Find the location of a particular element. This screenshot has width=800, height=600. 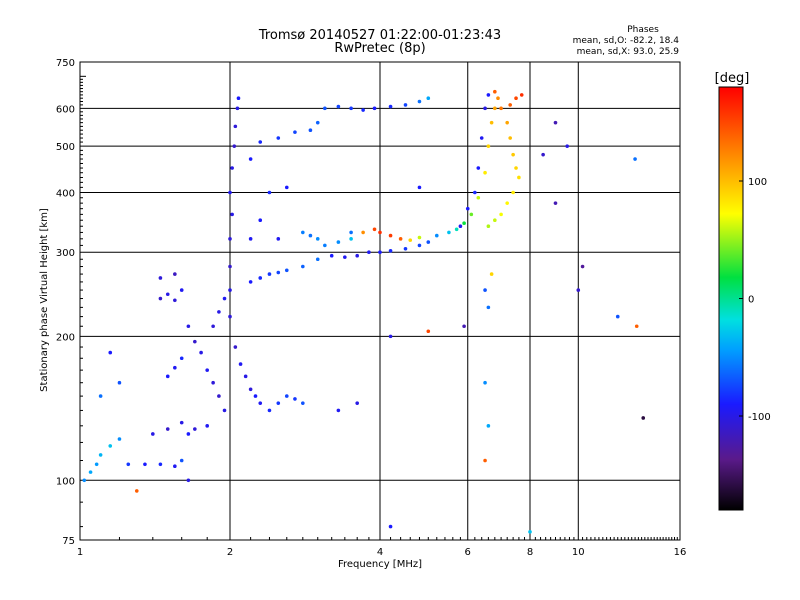

y-axis-ticks: 75 100 200 300 400 500 600 750 is located at coordinates (71, 302).